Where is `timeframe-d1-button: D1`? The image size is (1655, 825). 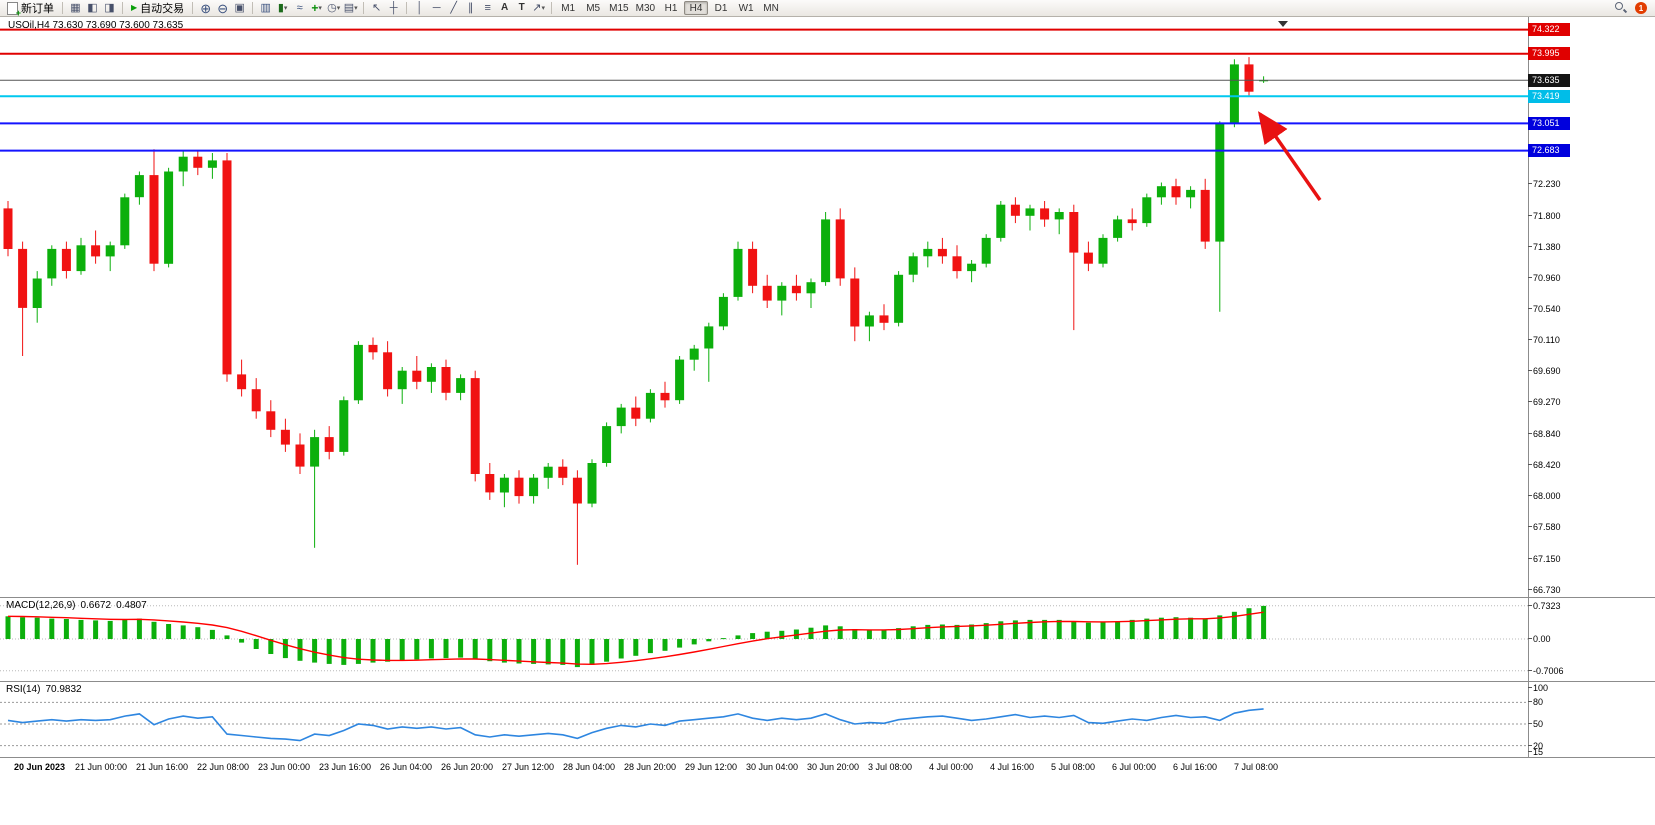
timeframe-d1-button: D1 is located at coordinates (721, 8).